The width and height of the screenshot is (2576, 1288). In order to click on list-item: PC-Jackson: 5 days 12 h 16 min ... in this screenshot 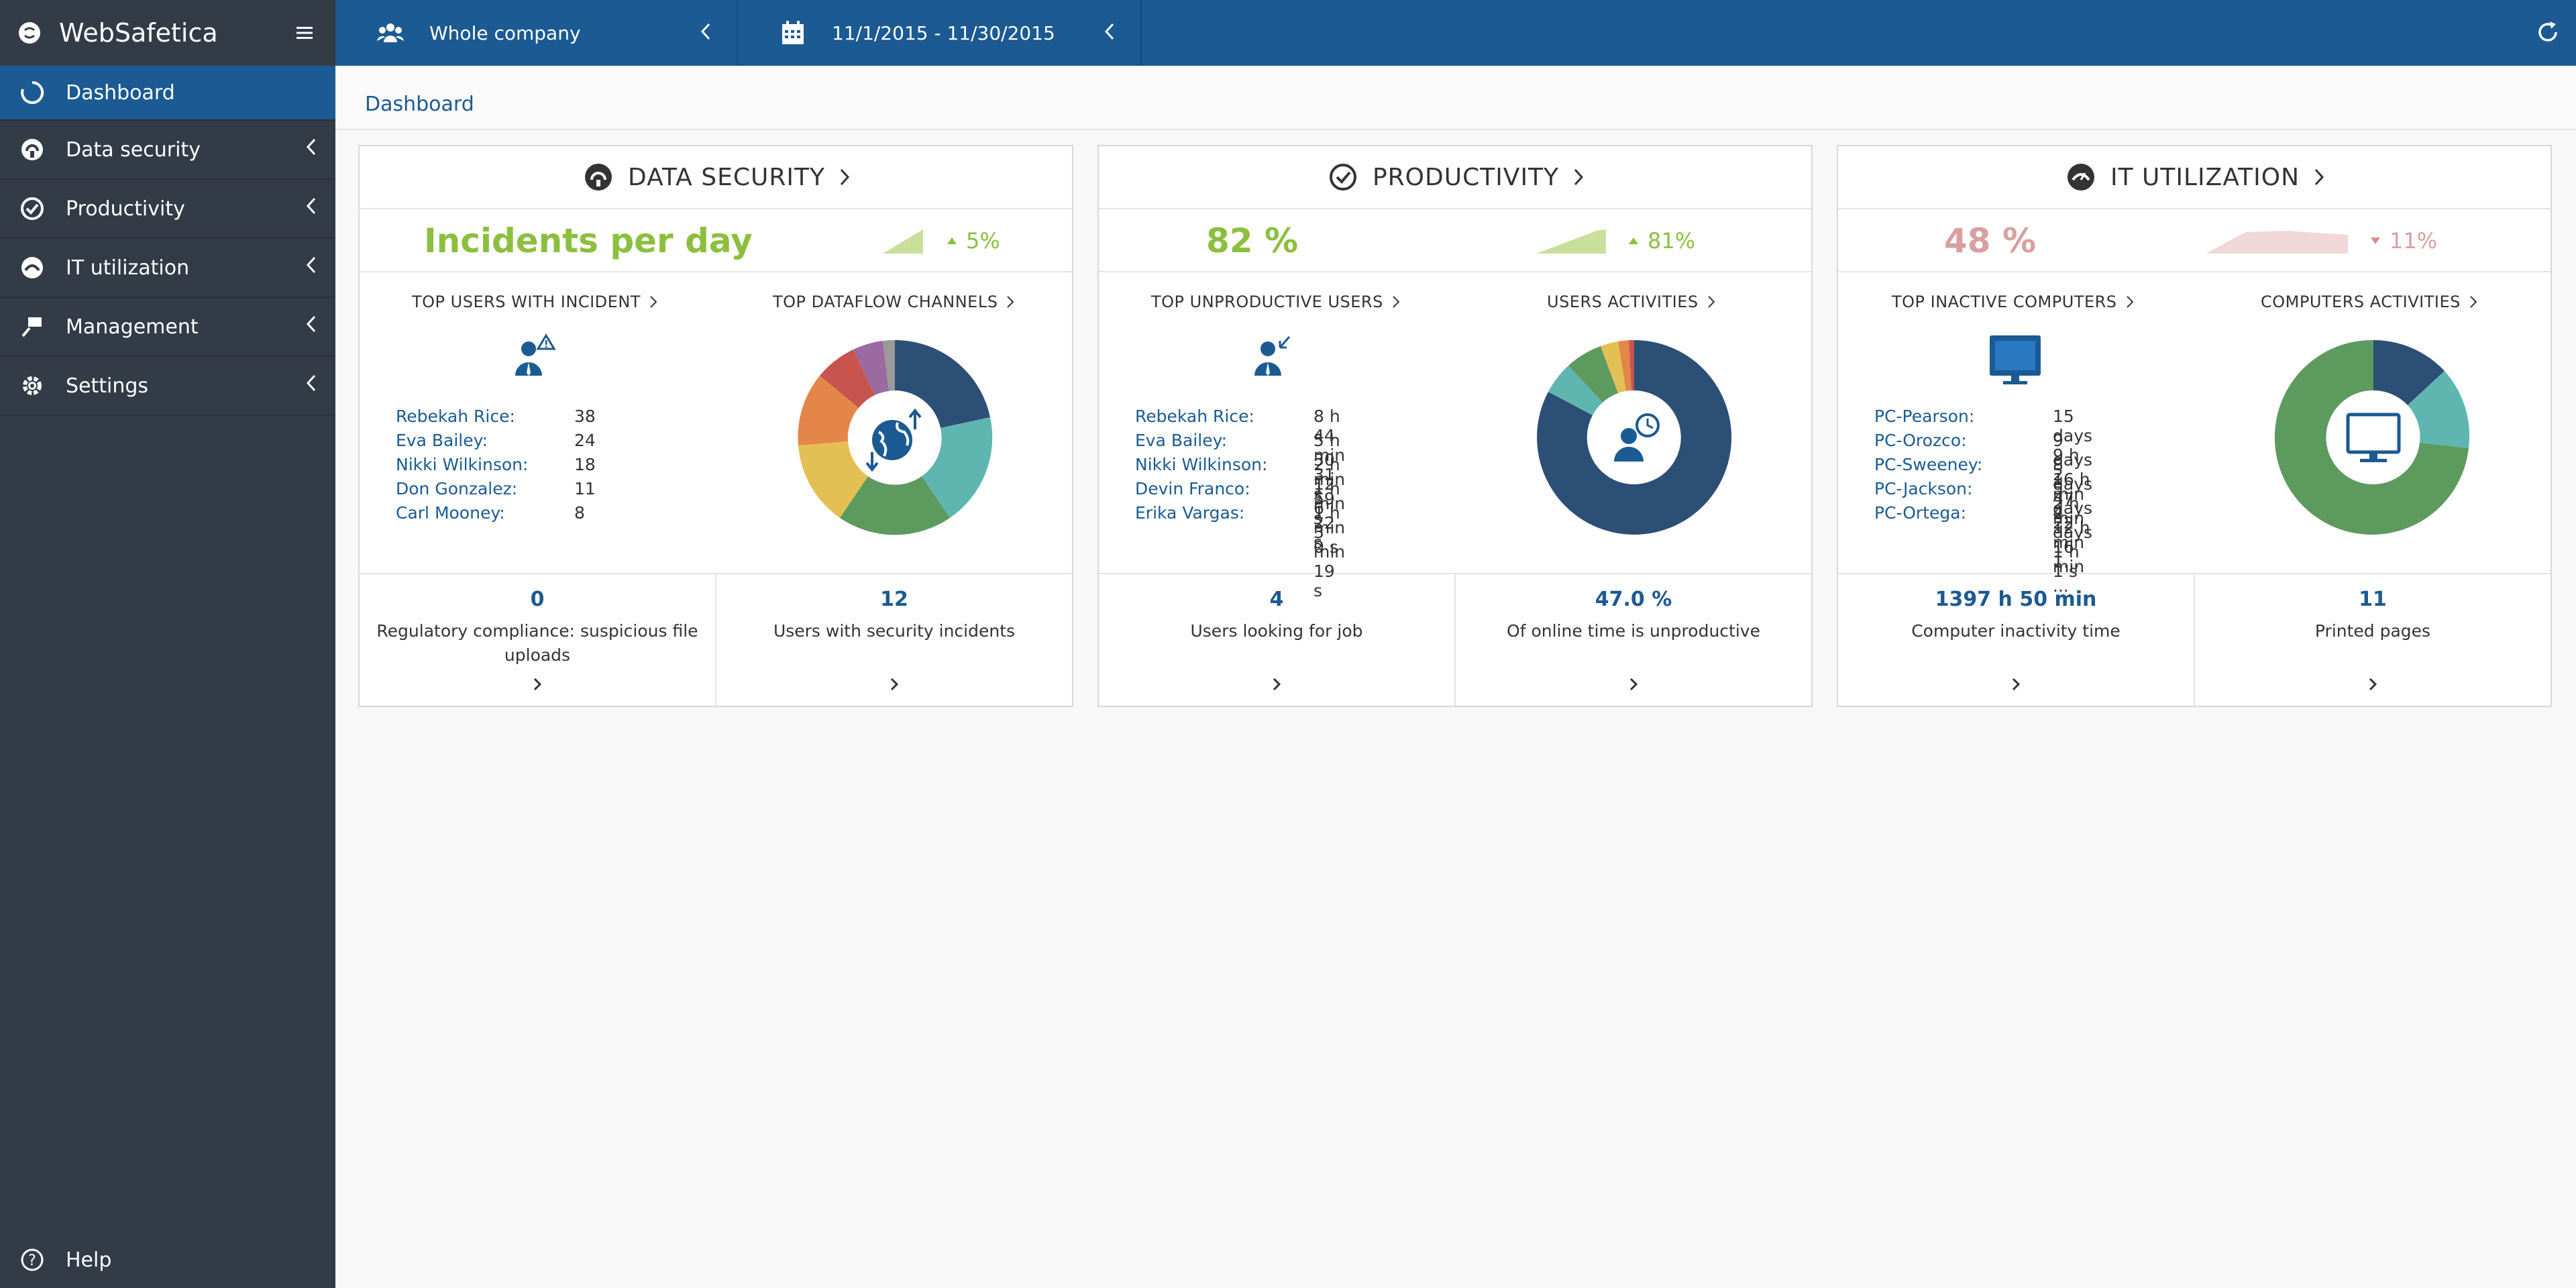, I will do `click(1983, 537)`.